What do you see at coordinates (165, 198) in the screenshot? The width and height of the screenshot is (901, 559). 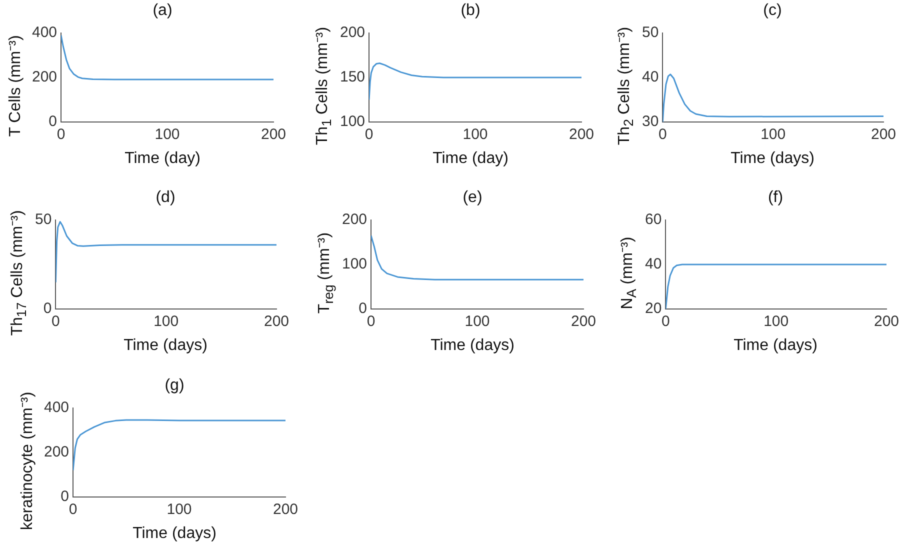 I see `chart-title: (d)` at bounding box center [165, 198].